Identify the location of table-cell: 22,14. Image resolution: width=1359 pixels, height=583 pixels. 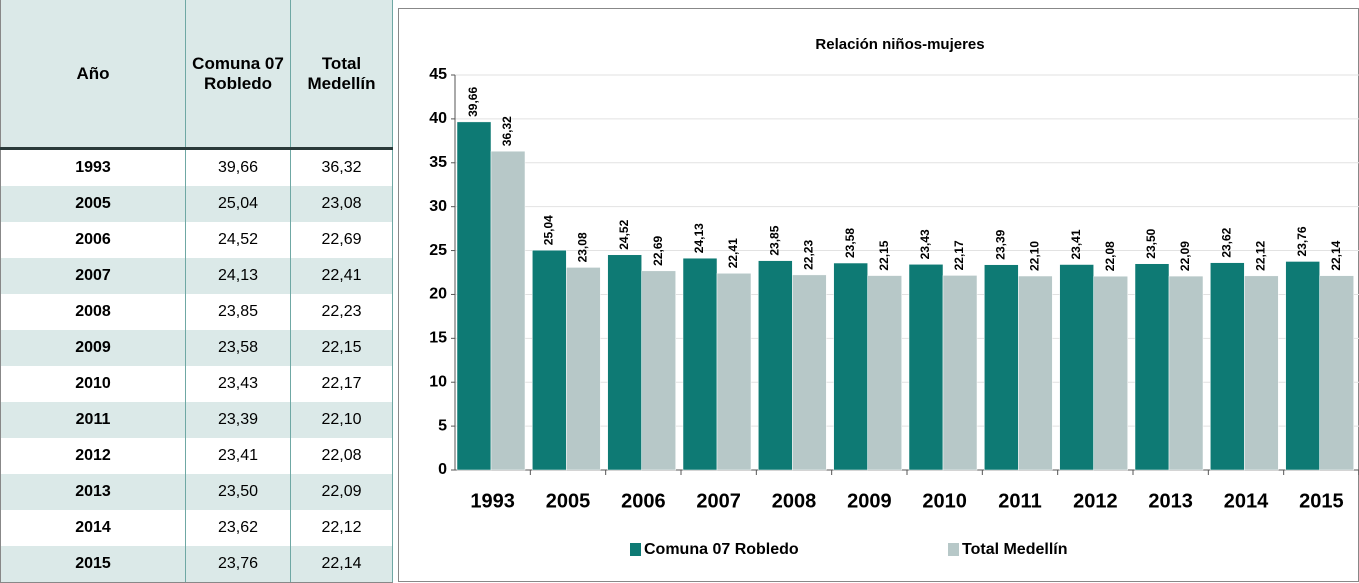
(341, 564).